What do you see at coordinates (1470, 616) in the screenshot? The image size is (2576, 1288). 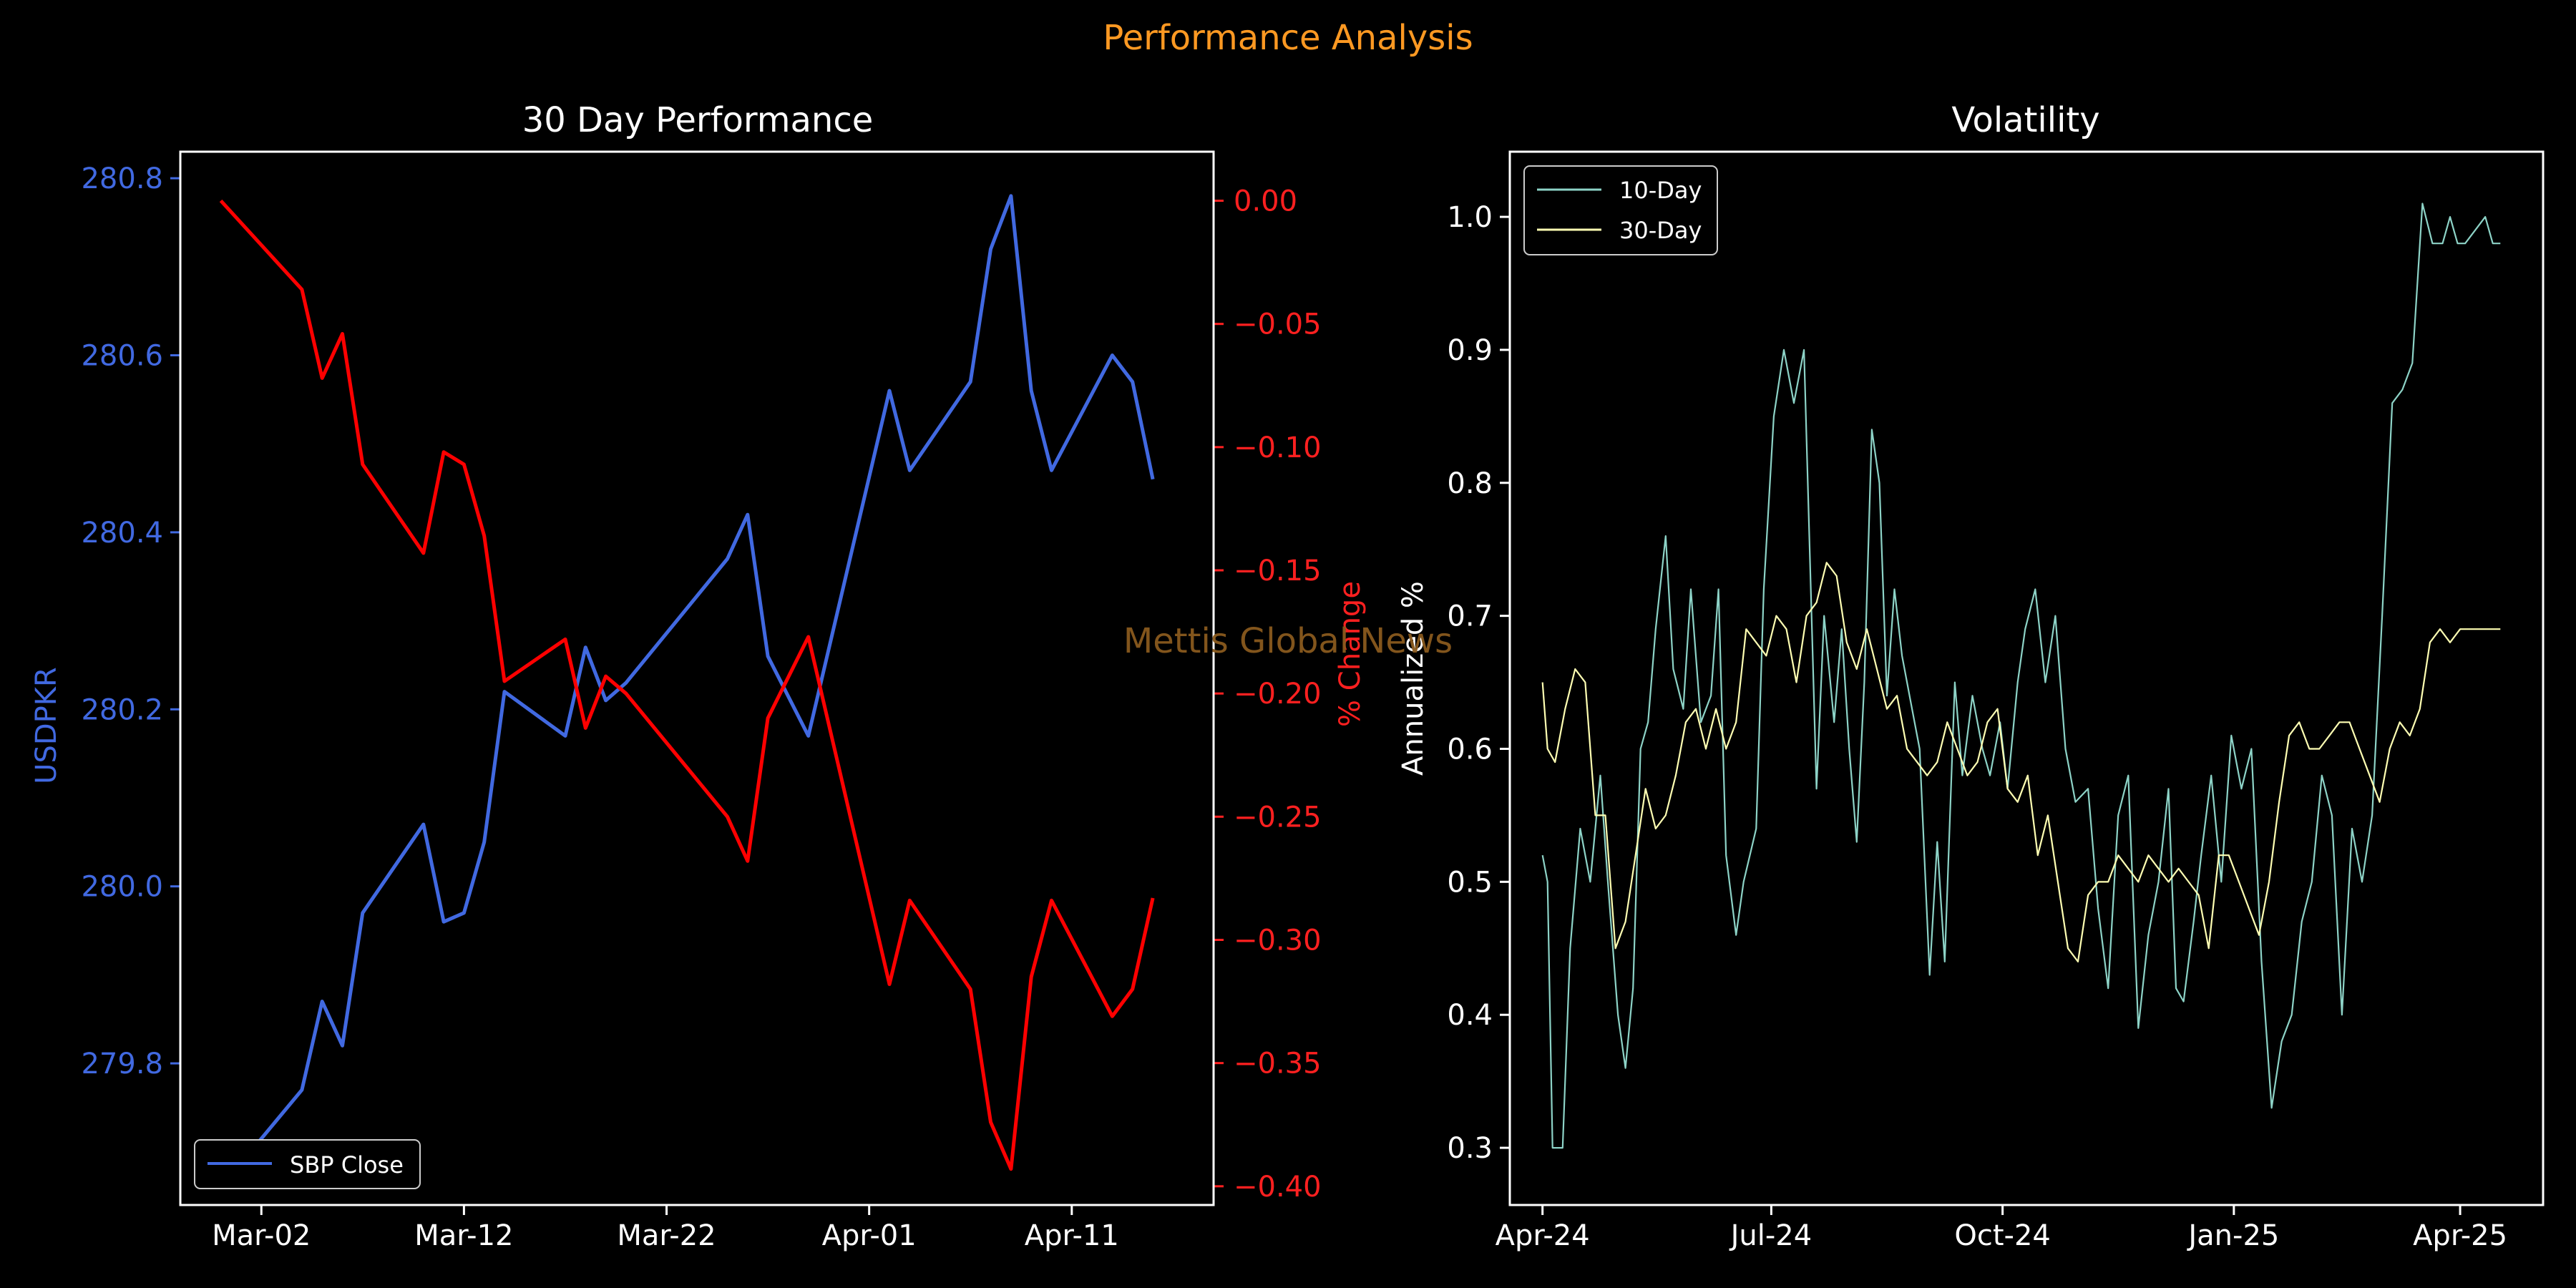 I see `y-tick-label: 0.7` at bounding box center [1470, 616].